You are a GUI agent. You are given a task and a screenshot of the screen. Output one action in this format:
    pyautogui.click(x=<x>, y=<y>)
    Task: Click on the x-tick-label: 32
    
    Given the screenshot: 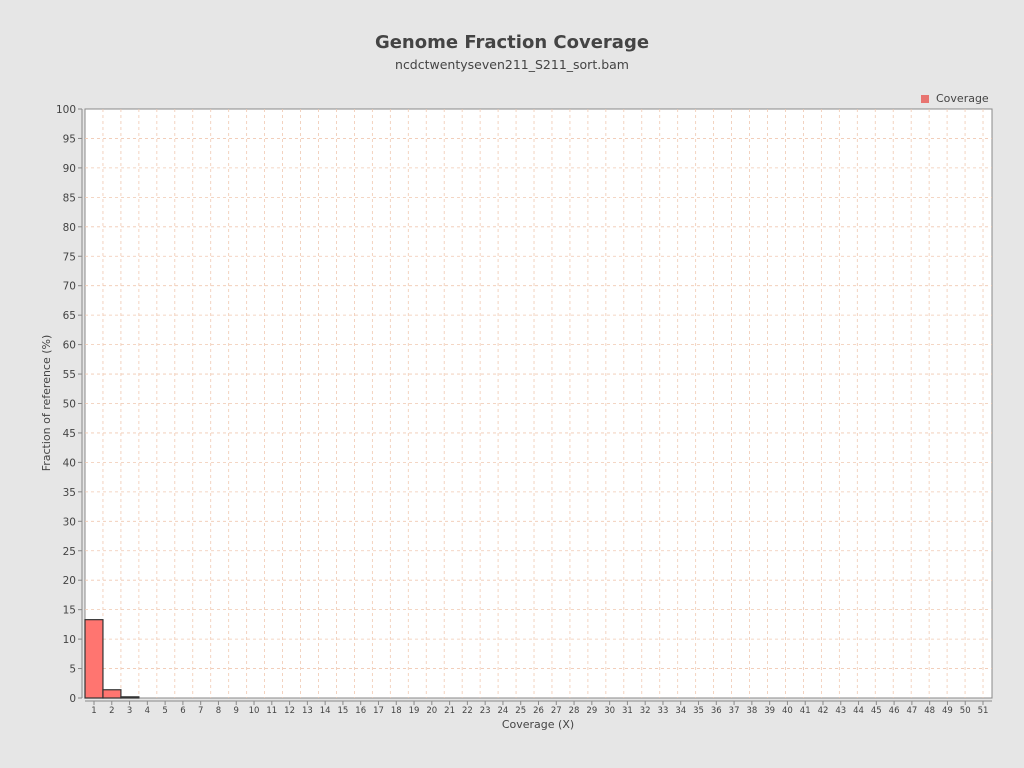 What is the action you would take?
    pyautogui.click(x=645, y=711)
    